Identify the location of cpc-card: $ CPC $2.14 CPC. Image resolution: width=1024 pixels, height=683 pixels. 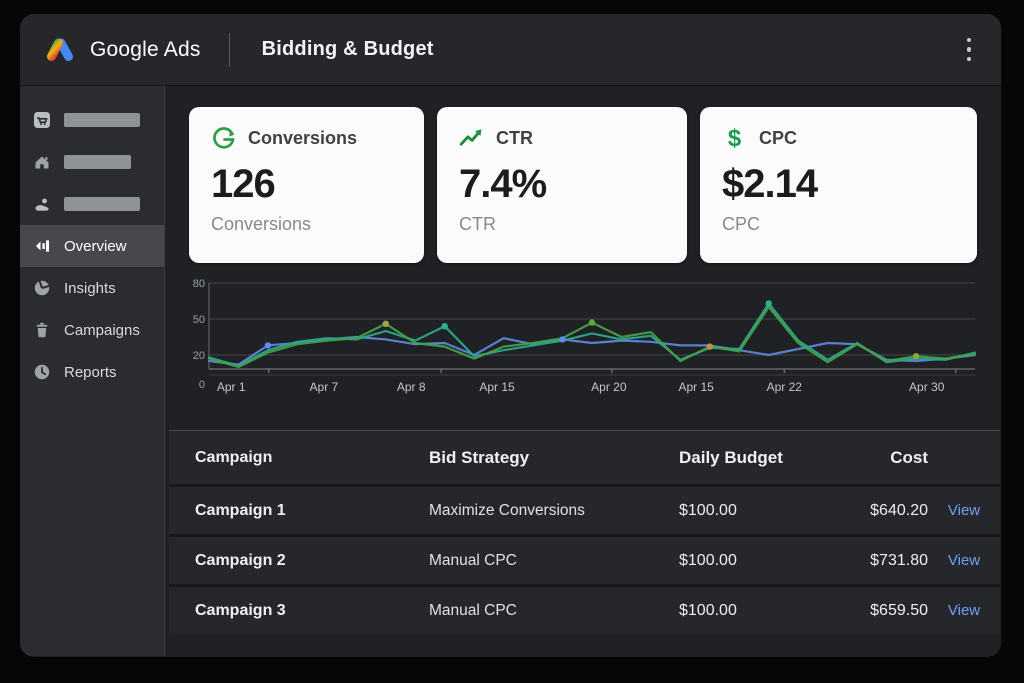
(838, 185).